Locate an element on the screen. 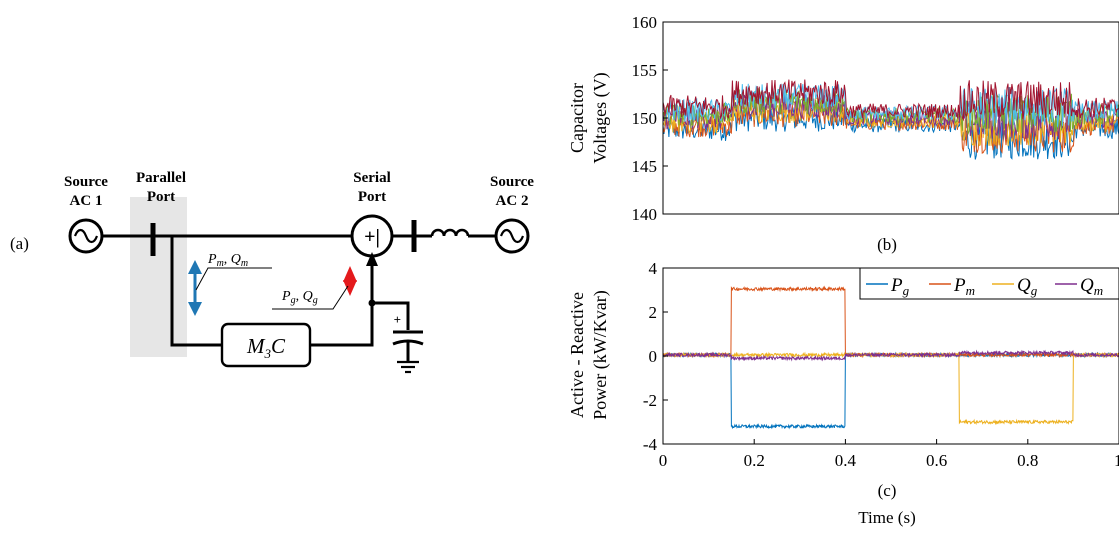 The width and height of the screenshot is (1119, 535). capacitor-voltage-traces is located at coordinates (891, 119).